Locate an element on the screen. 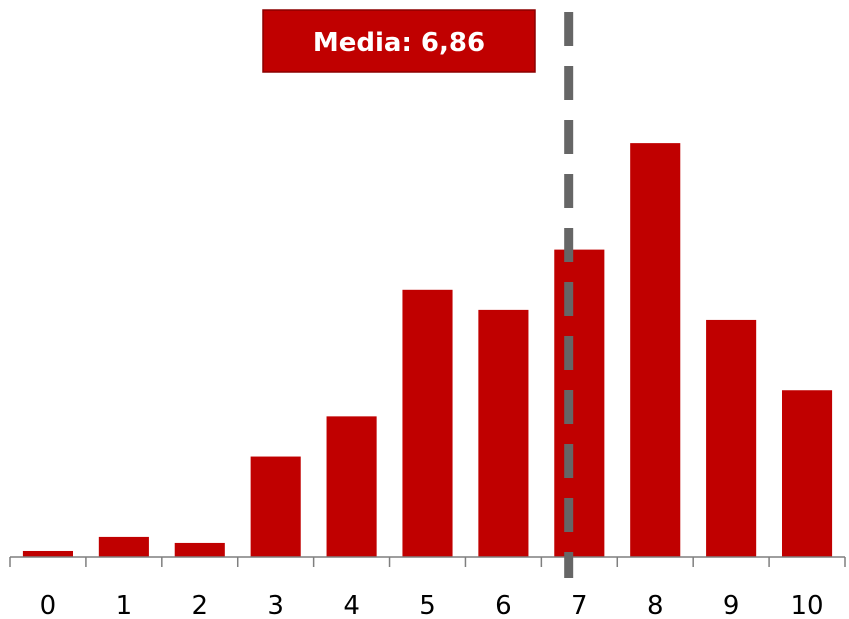 The height and width of the screenshot is (619, 849). mean-badge: Media: 6,86 is located at coordinates (399, 41).